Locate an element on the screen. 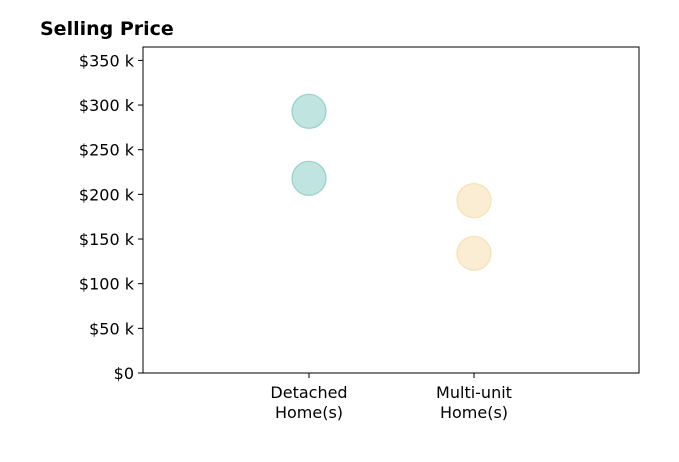 The width and height of the screenshot is (679, 462). y-tick-label: $300 k is located at coordinates (107, 105).